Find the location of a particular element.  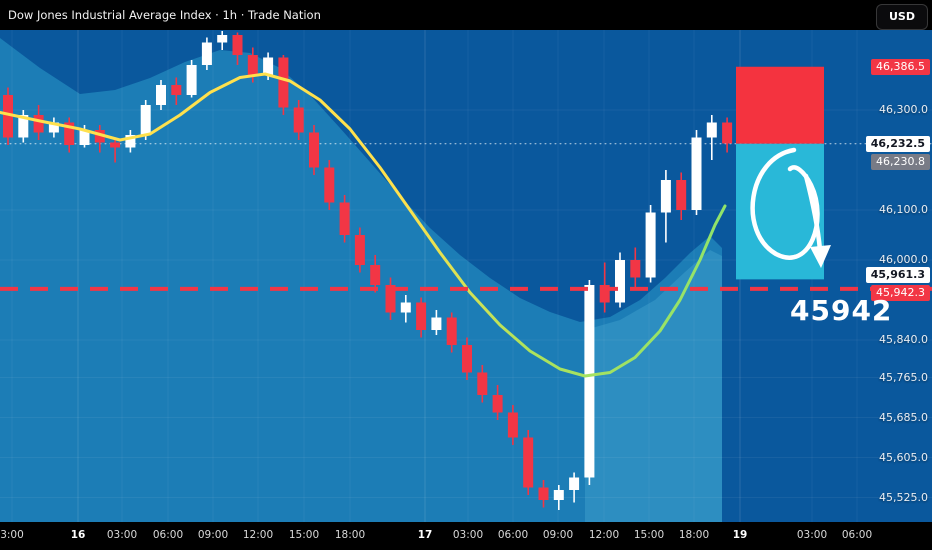

indicator-area-inner-fill is located at coordinates (653, 386).